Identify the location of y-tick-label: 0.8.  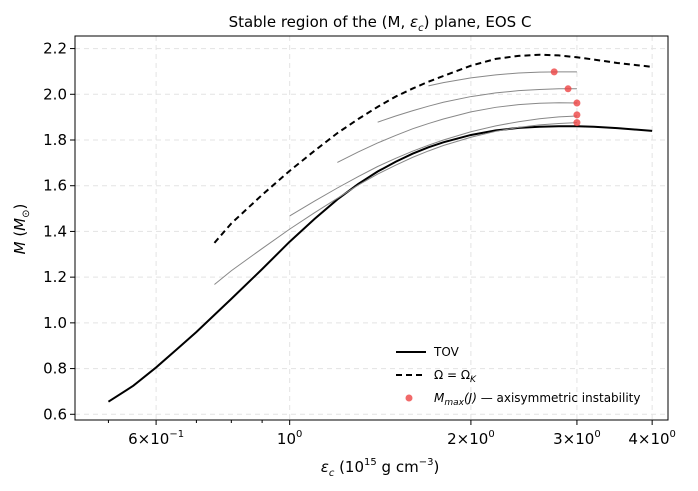
(55, 369).